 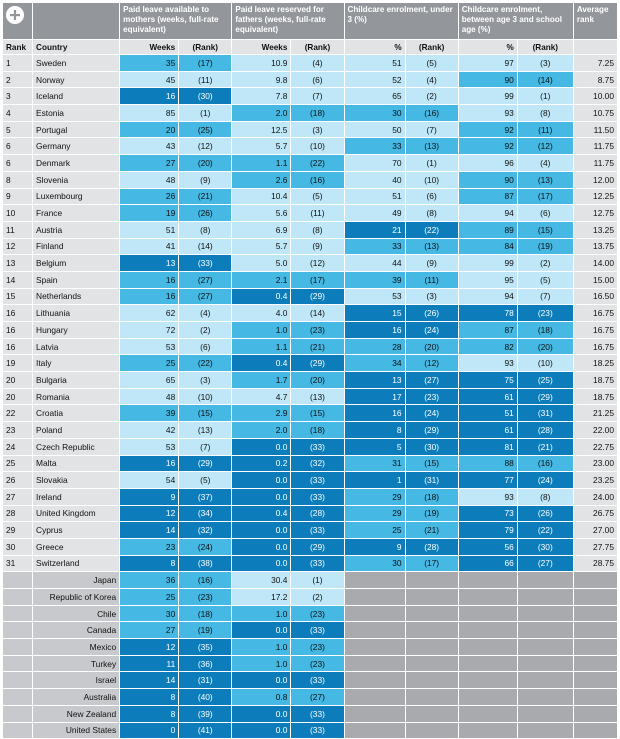 I want to click on country-cell: Finland, so click(x=76, y=246).